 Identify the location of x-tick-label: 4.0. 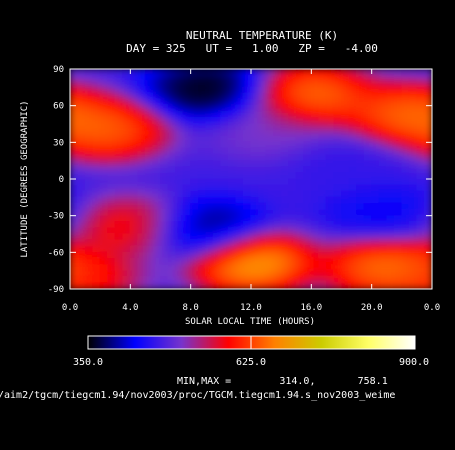
(130, 308).